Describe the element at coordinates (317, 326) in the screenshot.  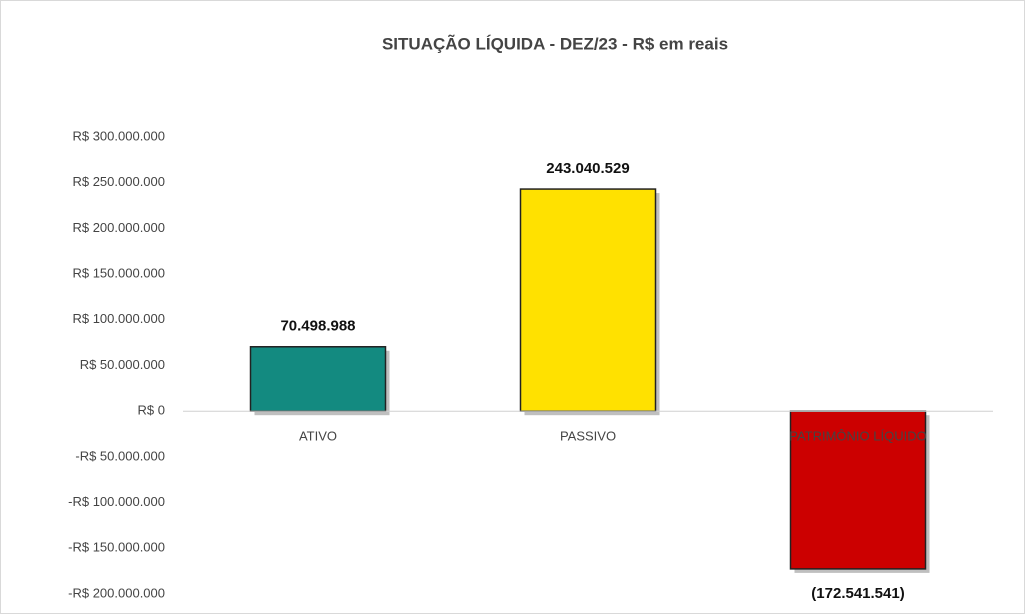
I see `data-label: 70.498.988` at that location.